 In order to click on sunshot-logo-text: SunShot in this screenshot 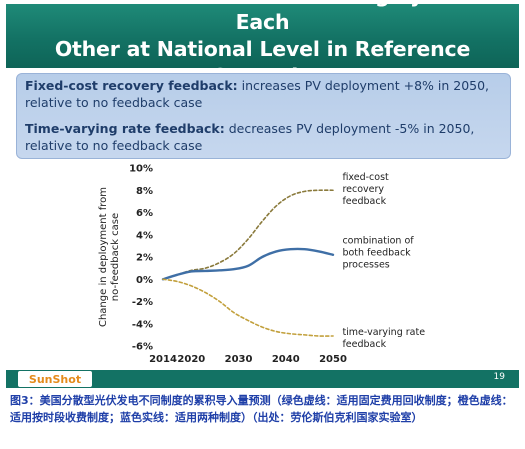, I will do `click(55, 379)`.